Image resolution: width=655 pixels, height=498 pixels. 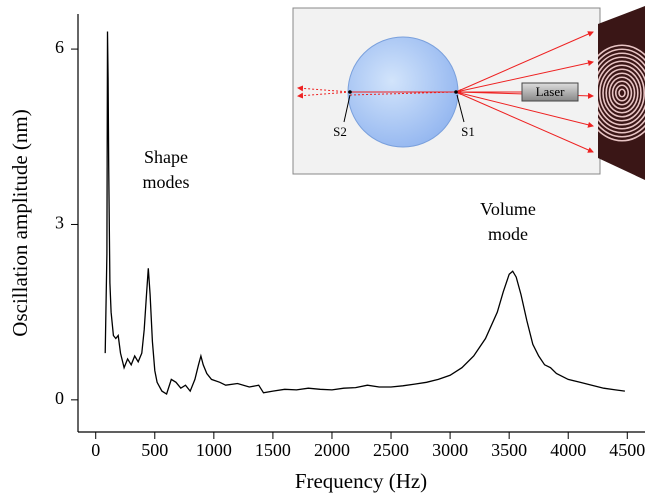 What do you see at coordinates (627, 450) in the screenshot?
I see `x-tick-label: 4500` at bounding box center [627, 450].